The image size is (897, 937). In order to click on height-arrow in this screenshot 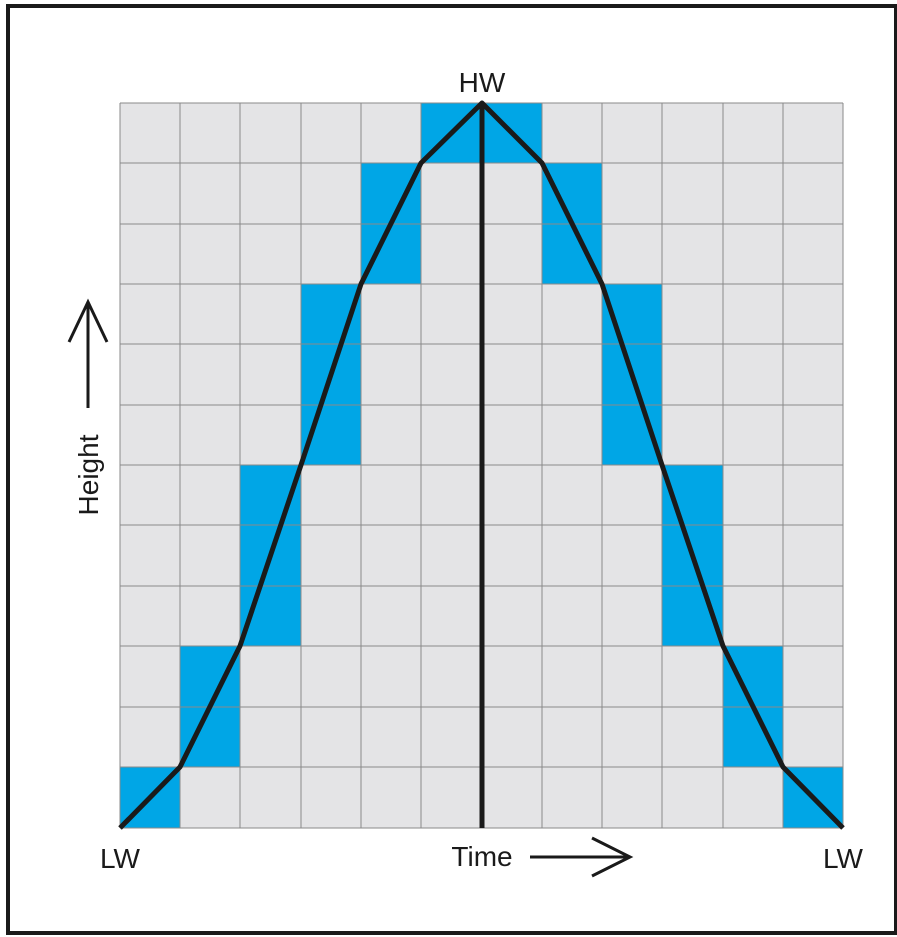, I will do `click(88, 353)`.